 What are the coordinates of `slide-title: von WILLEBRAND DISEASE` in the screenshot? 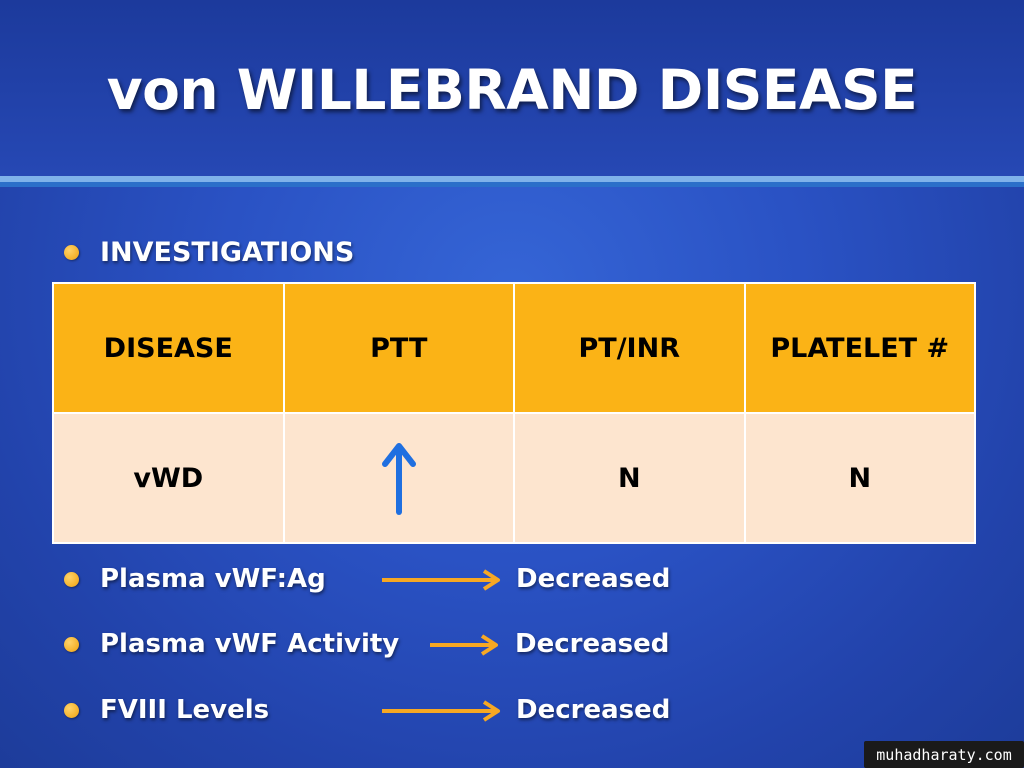 It's located at (512, 90).